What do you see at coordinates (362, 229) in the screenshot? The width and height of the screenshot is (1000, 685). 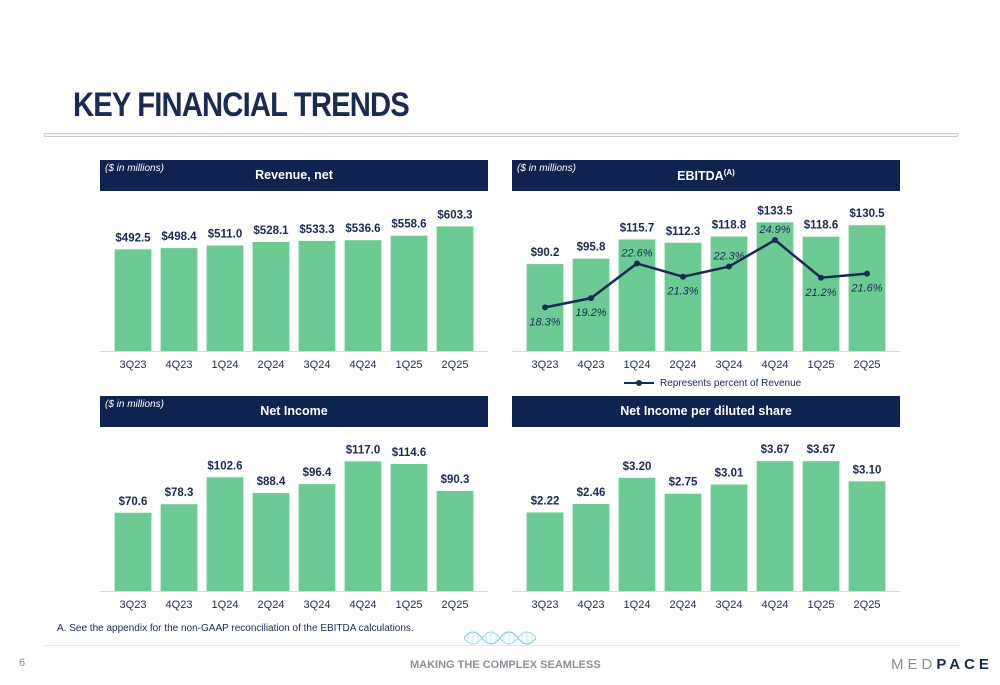 I see `data-label: $536.6` at bounding box center [362, 229].